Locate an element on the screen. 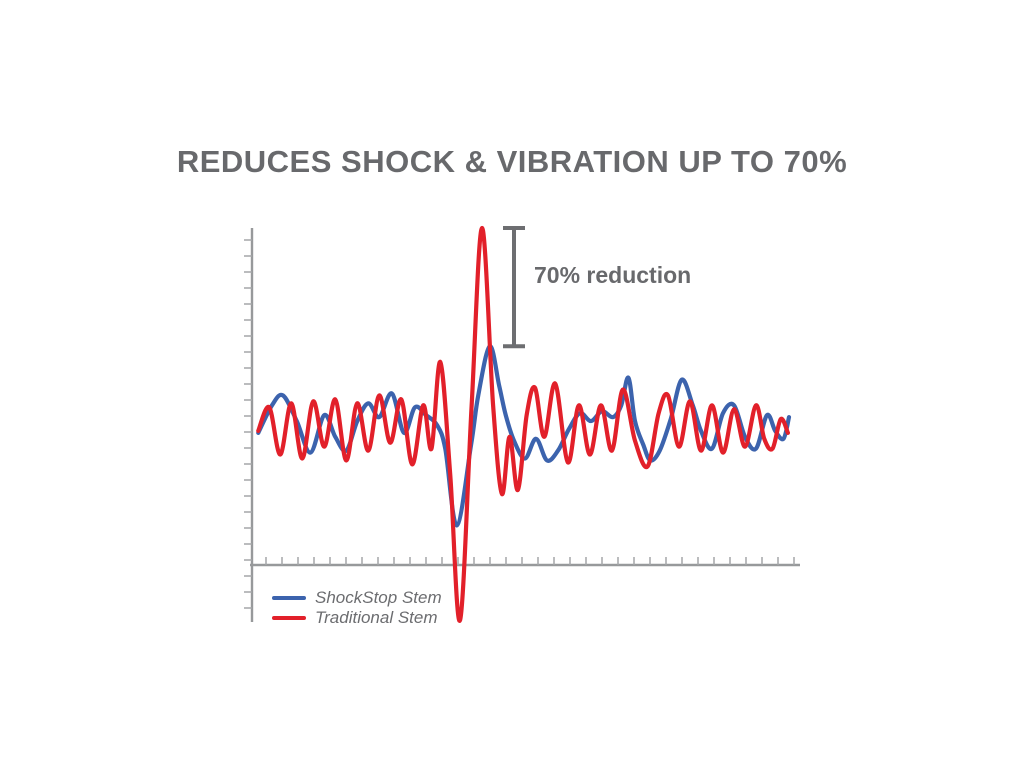 Image resolution: width=1024 pixels, height=768 pixels. legend-label-traditional: Traditional Stem is located at coordinates (376, 617).